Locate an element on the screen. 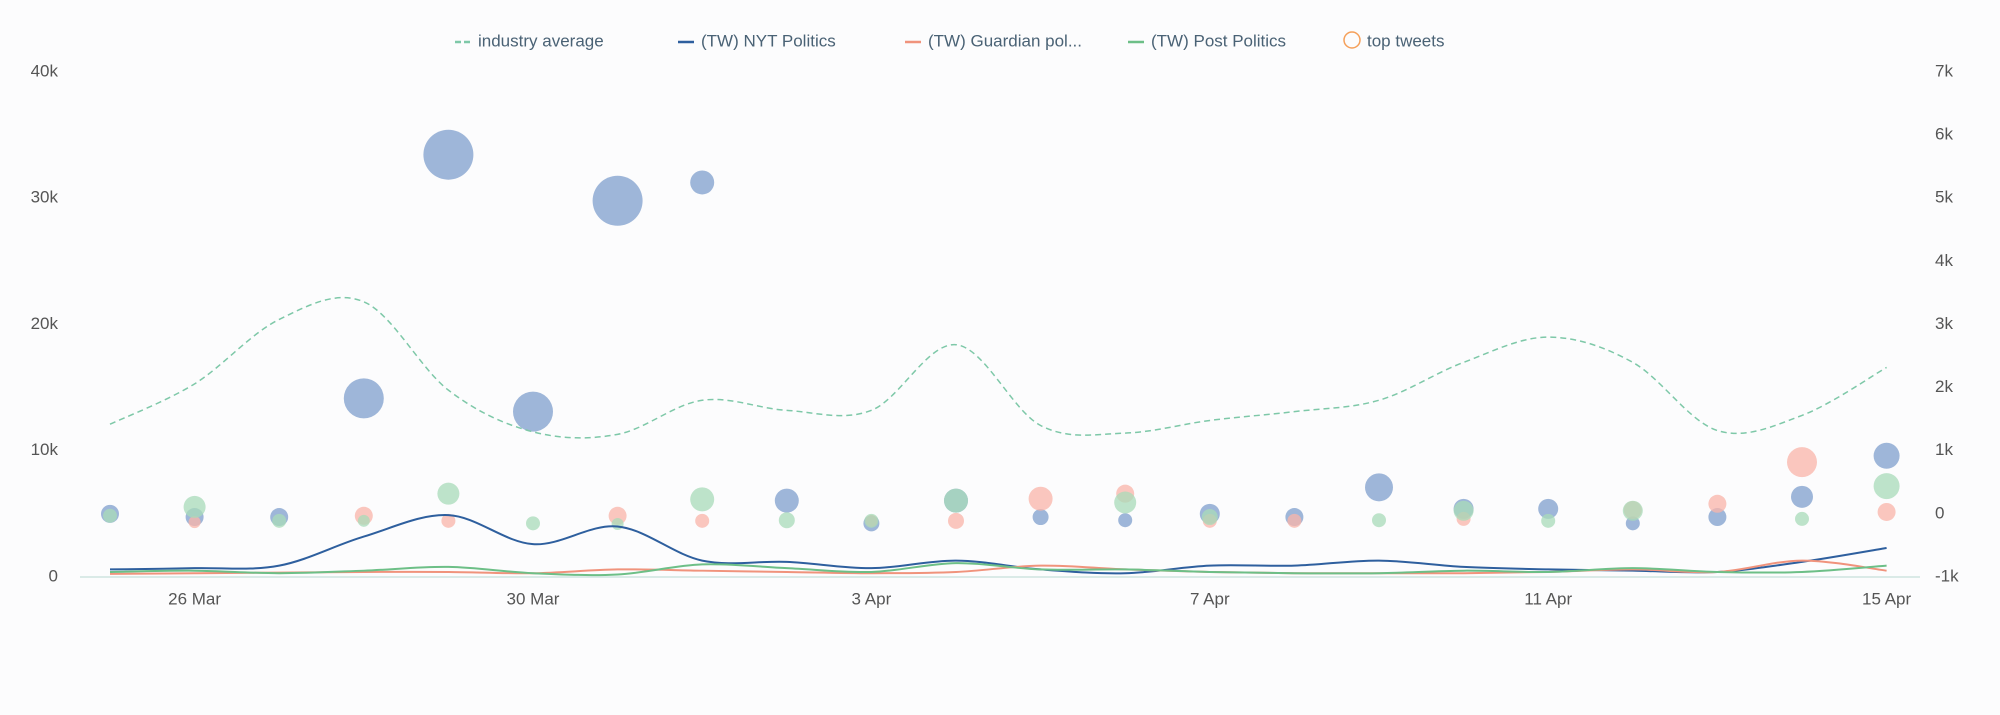 The height and width of the screenshot is (715, 2000). y2-tick-label: 4k is located at coordinates (1944, 260).